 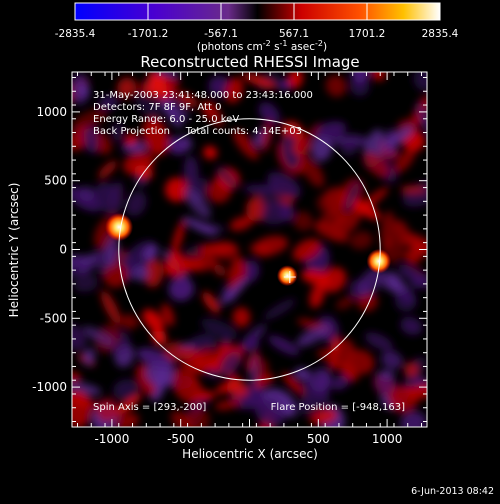 What do you see at coordinates (221, 34) in the screenshot?
I see `colorbar-tick-label: -567.1` at bounding box center [221, 34].